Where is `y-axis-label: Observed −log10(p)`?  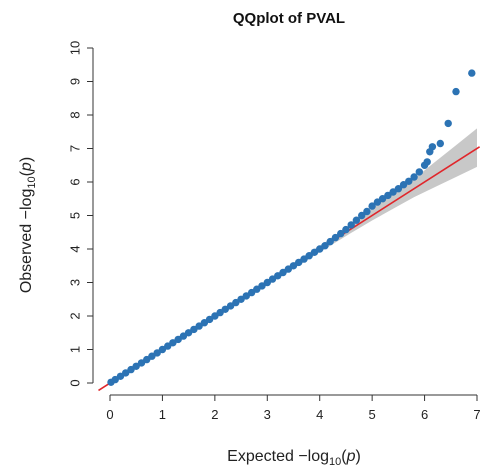
y-axis-label: Observed −log10(p) is located at coordinates (28, 225).